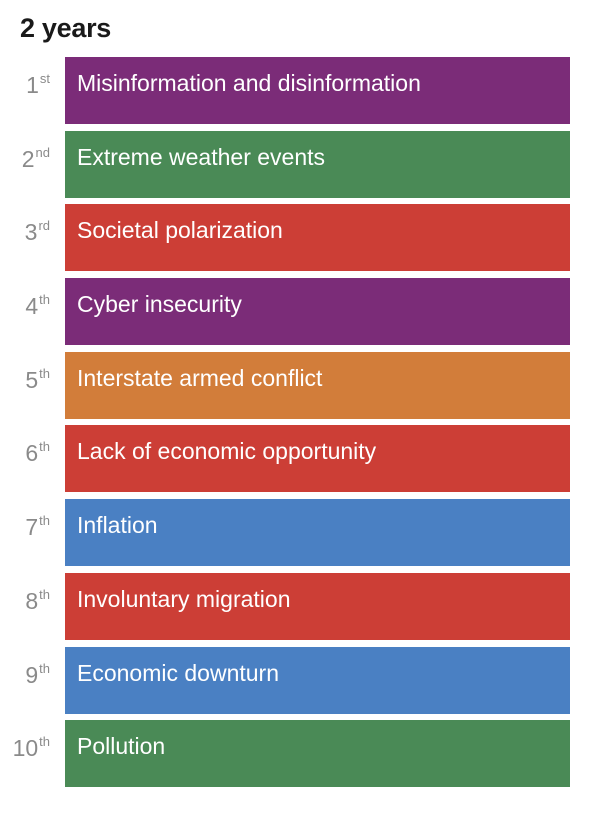 The image size is (606, 824). Describe the element at coordinates (37, 453) in the screenshot. I see `rank-number: 6th` at that location.